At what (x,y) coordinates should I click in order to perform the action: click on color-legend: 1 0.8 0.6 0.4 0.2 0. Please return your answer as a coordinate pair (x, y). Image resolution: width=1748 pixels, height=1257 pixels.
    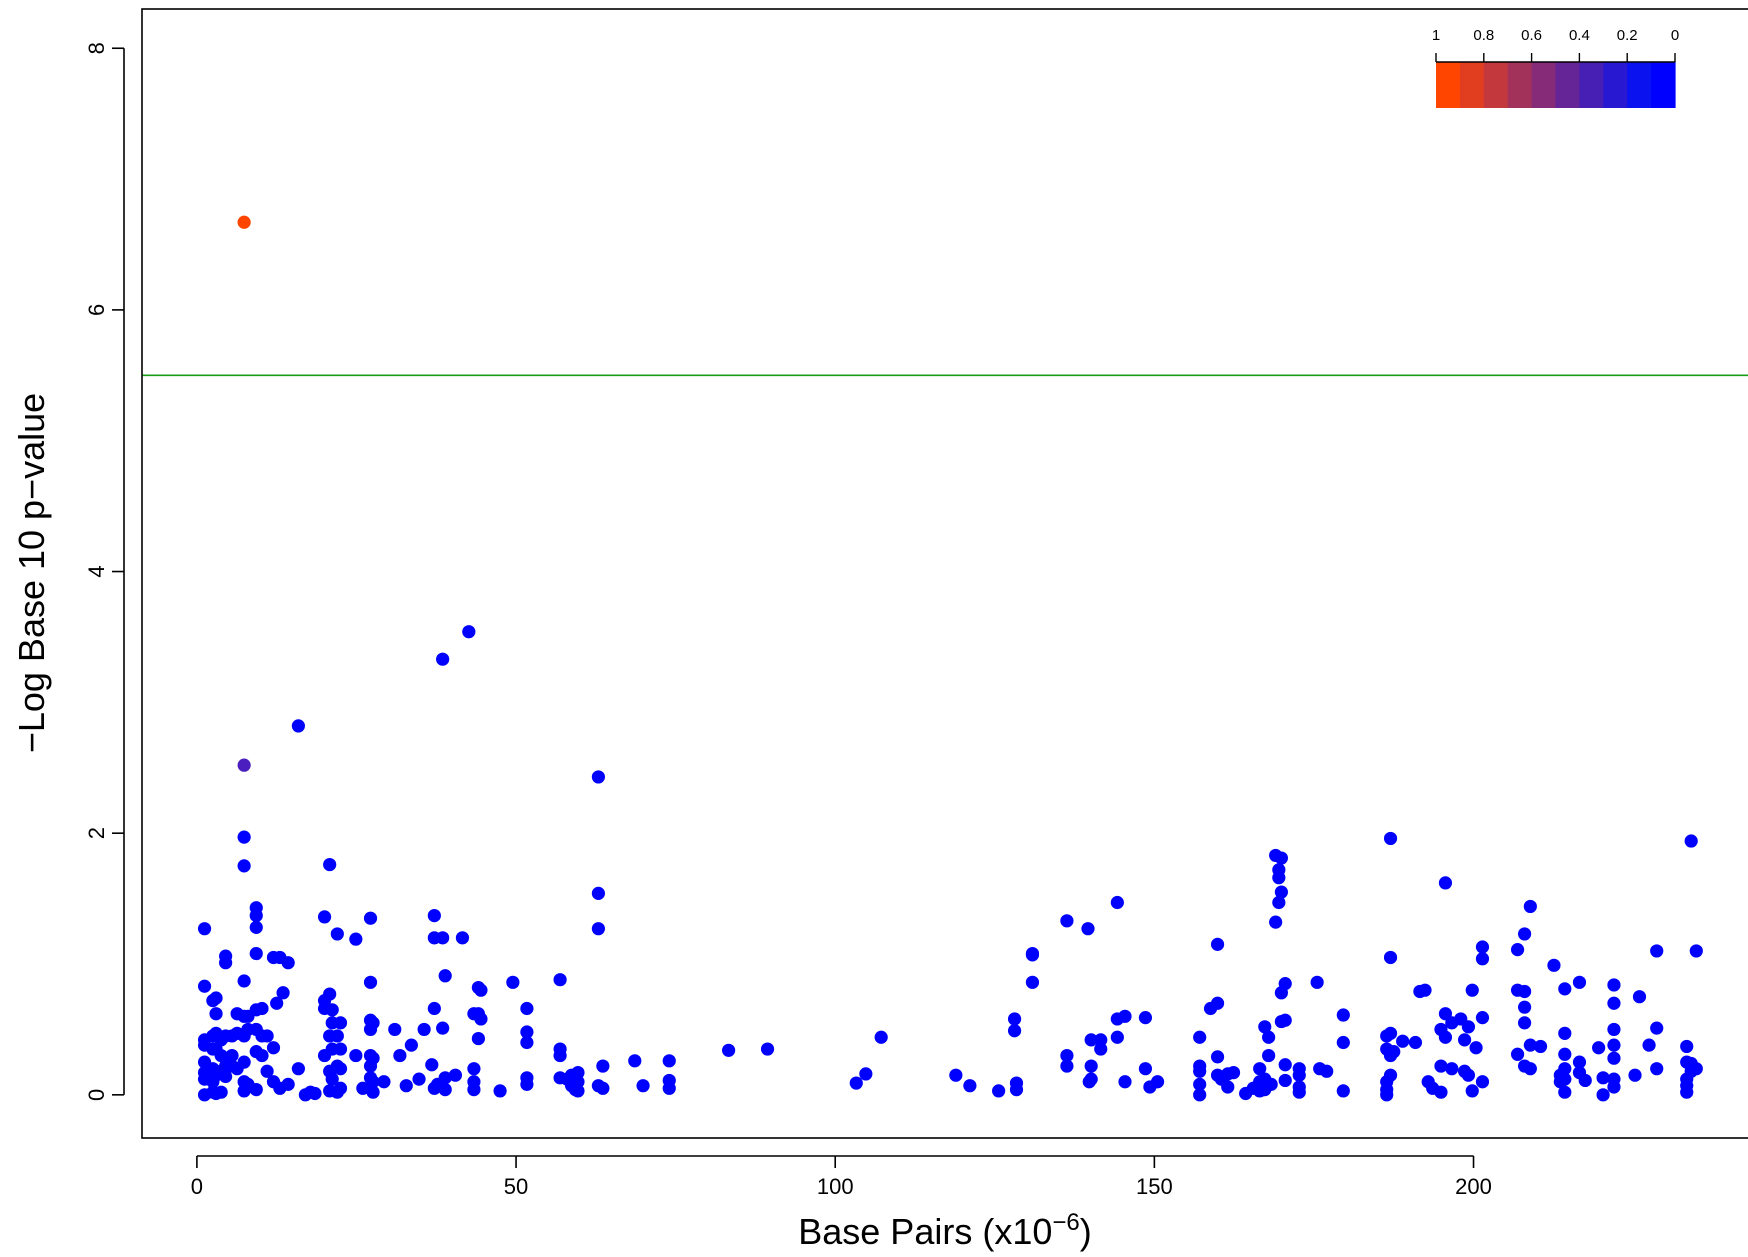
    Looking at the image, I should click on (1555, 67).